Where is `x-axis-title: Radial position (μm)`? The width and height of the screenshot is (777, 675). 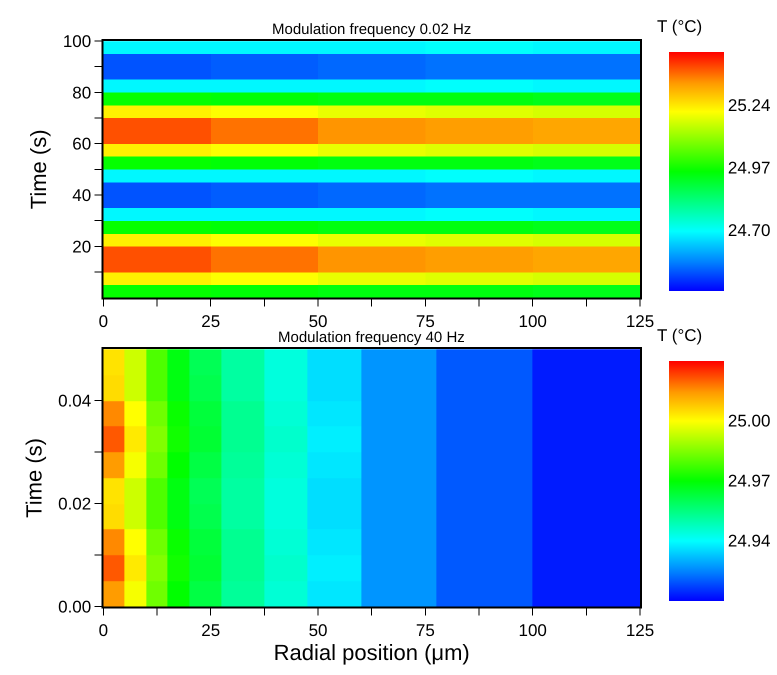
x-axis-title: Radial position (μm) is located at coordinates (372, 652).